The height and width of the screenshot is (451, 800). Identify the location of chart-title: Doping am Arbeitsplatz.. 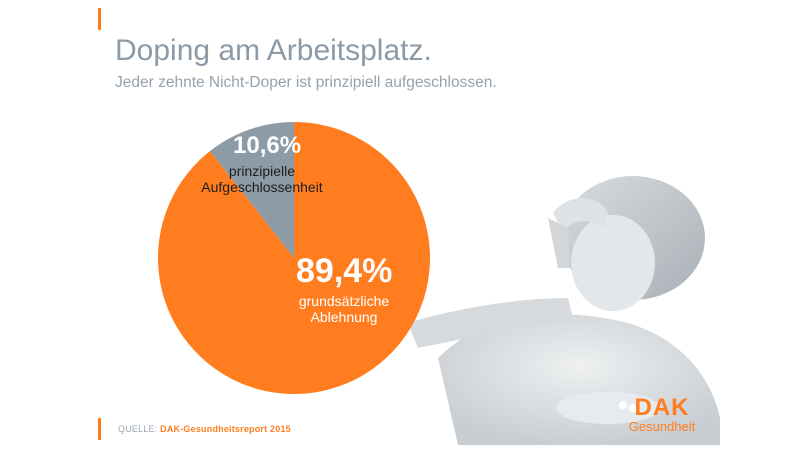
(273, 50).